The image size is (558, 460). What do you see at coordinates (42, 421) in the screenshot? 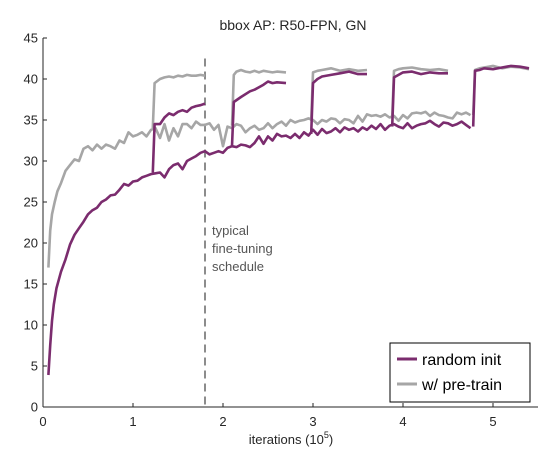
I see `x-tick-label: 0` at bounding box center [42, 421].